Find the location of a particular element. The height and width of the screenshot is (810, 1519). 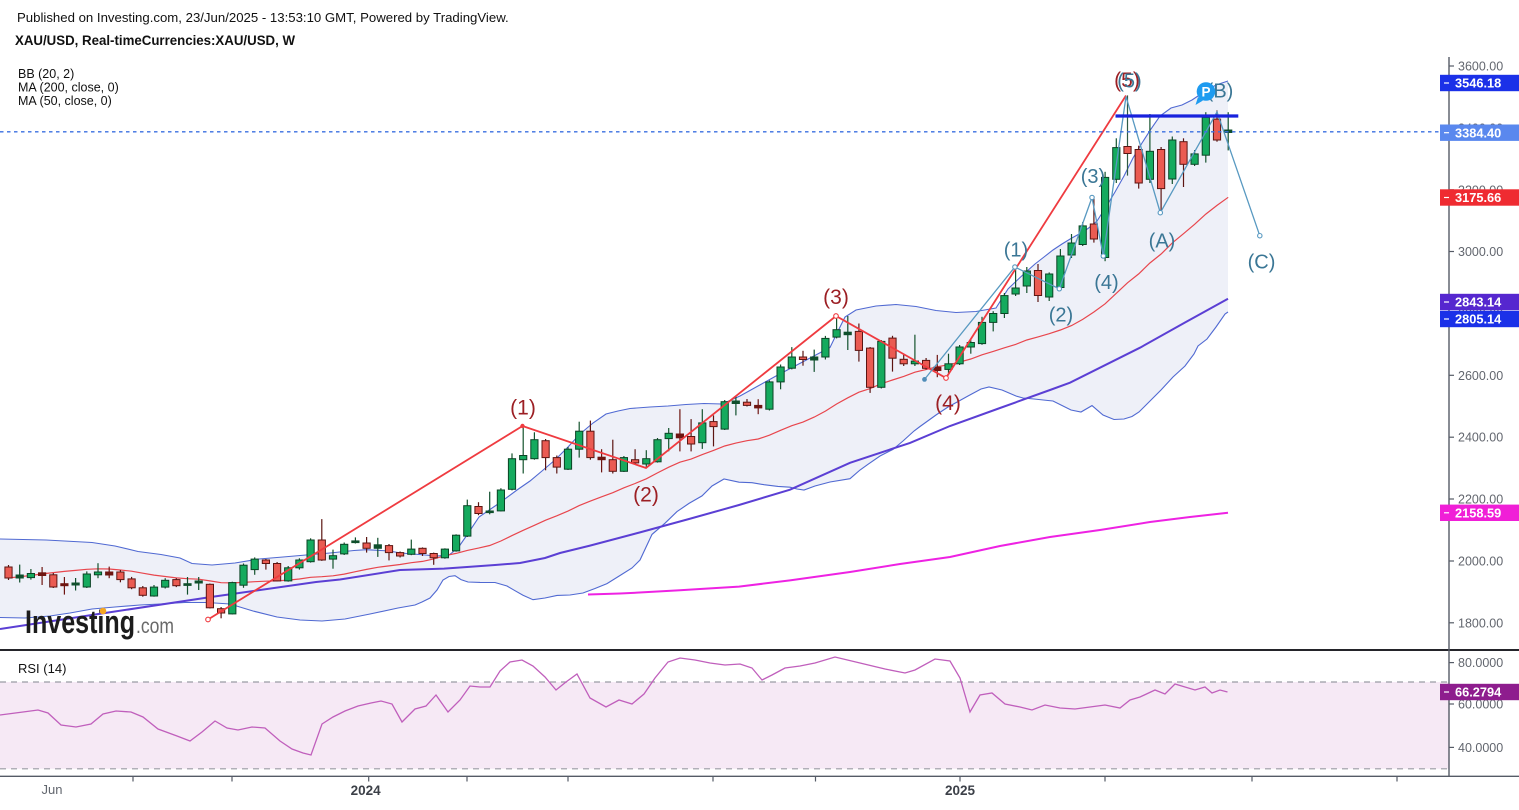

svg-text: Jun is located at coordinates (52, 789).